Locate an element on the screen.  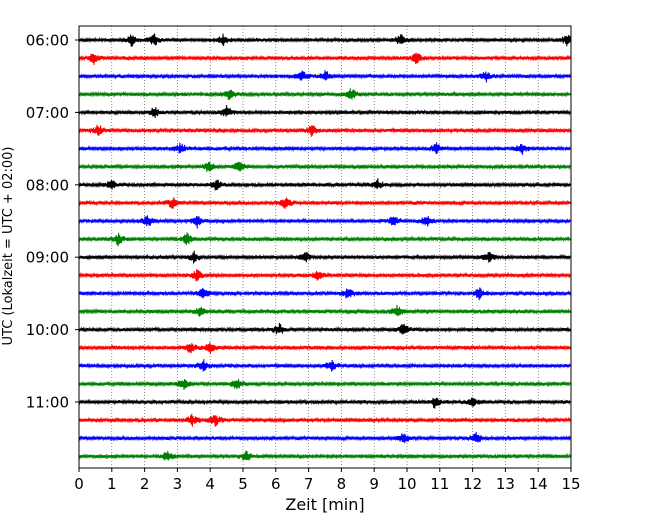
x-tick-label: 4 is located at coordinates (210, 484).